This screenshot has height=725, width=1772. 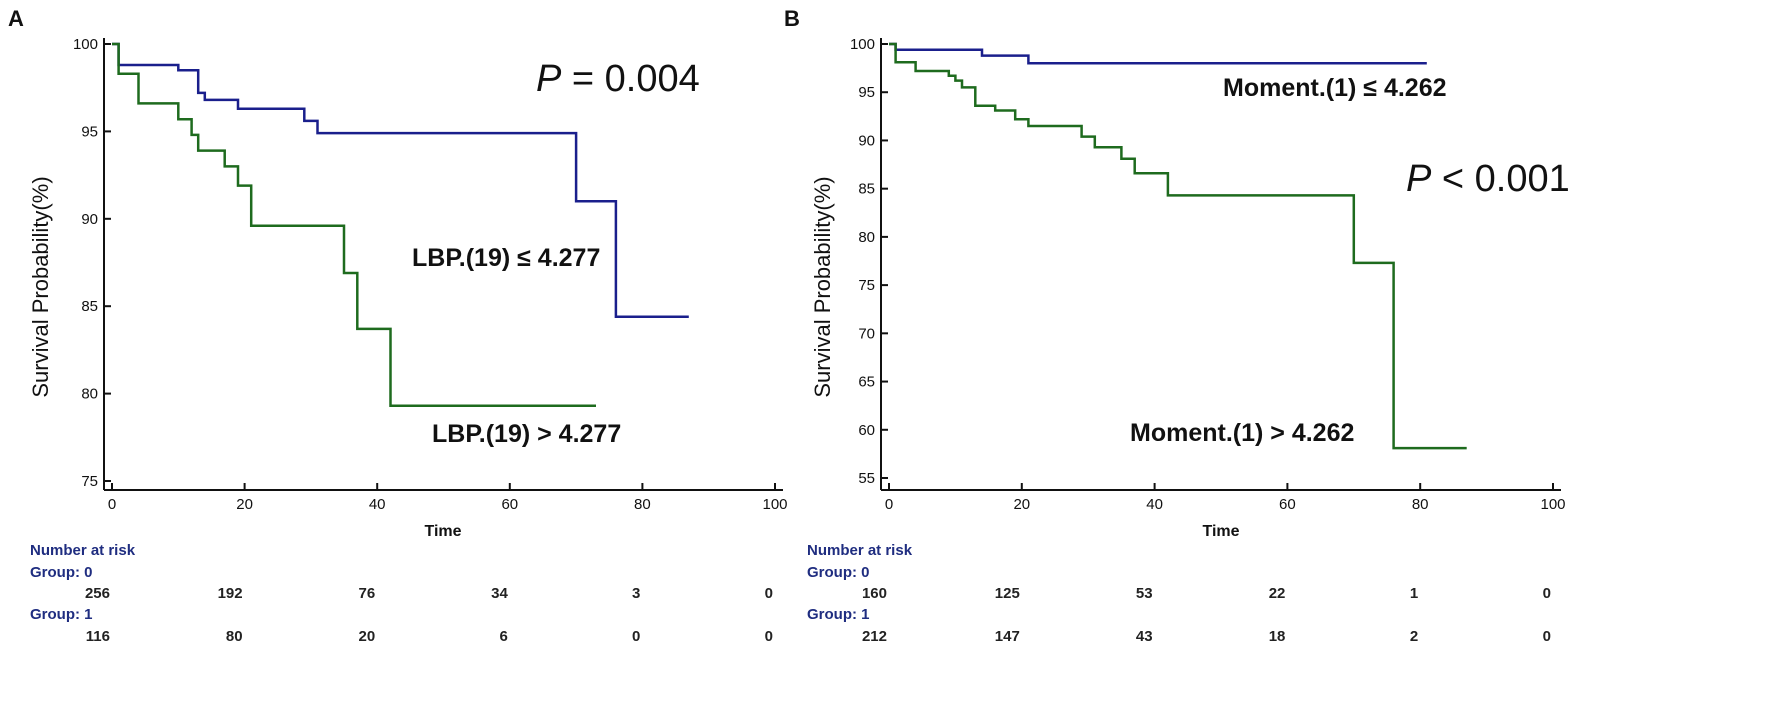 I want to click on risk-count: 125, so click(x=1007, y=593).